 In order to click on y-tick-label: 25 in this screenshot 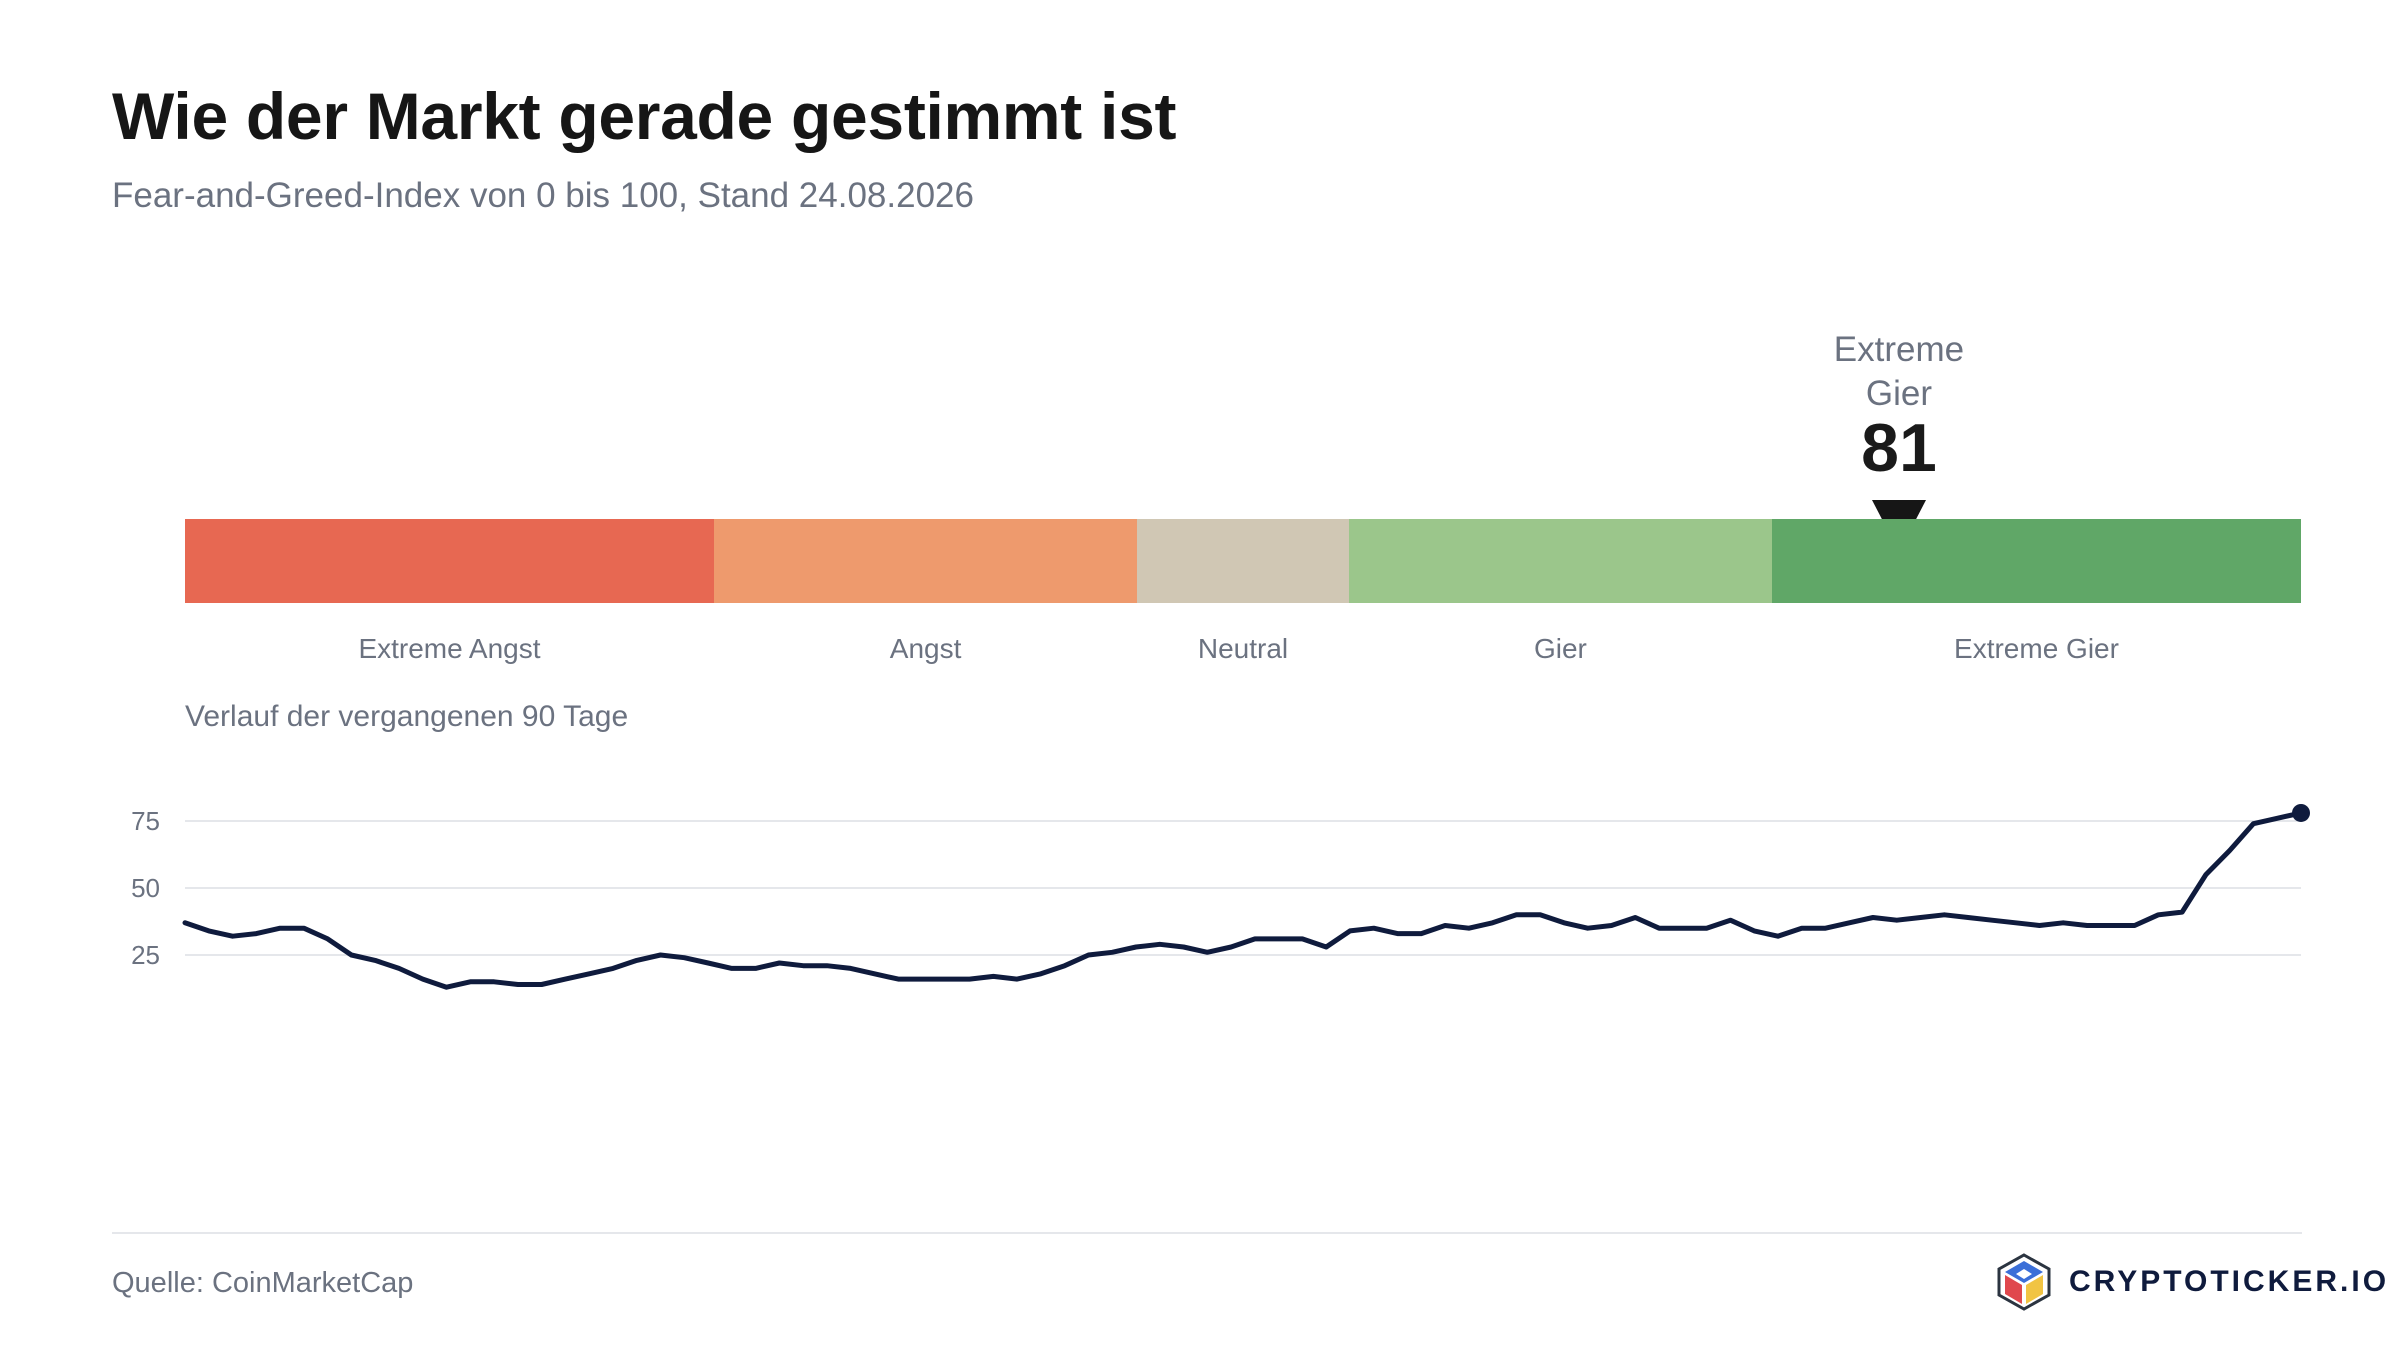, I will do `click(145, 955)`.